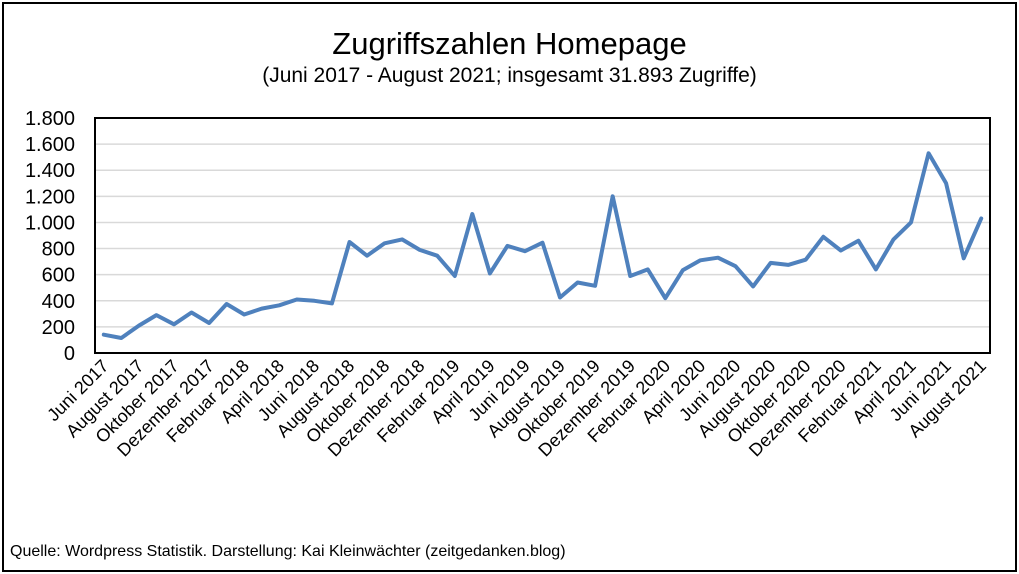 The height and width of the screenshot is (574, 1019). Describe the element at coordinates (58, 328) in the screenshot. I see `y-tick-label: 200` at that location.